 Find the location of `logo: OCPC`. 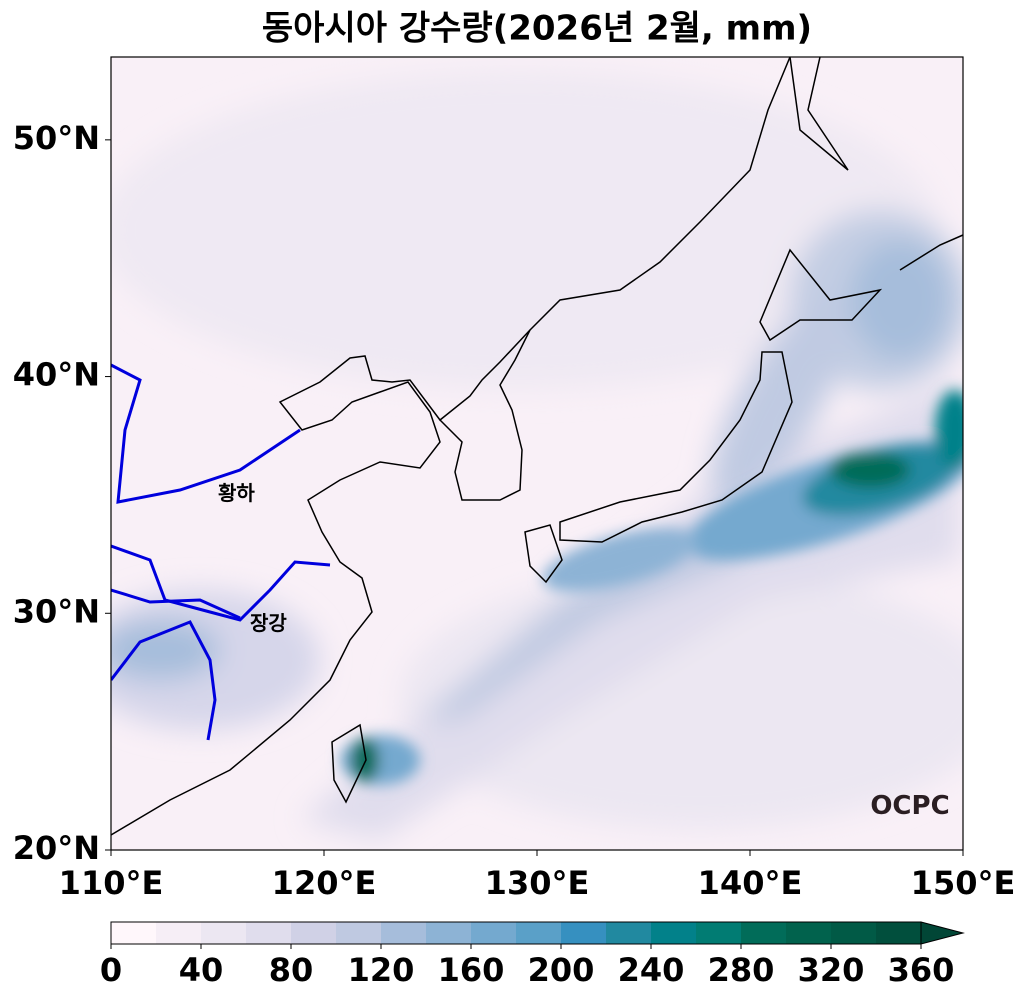

logo: OCPC is located at coordinates (909, 806).